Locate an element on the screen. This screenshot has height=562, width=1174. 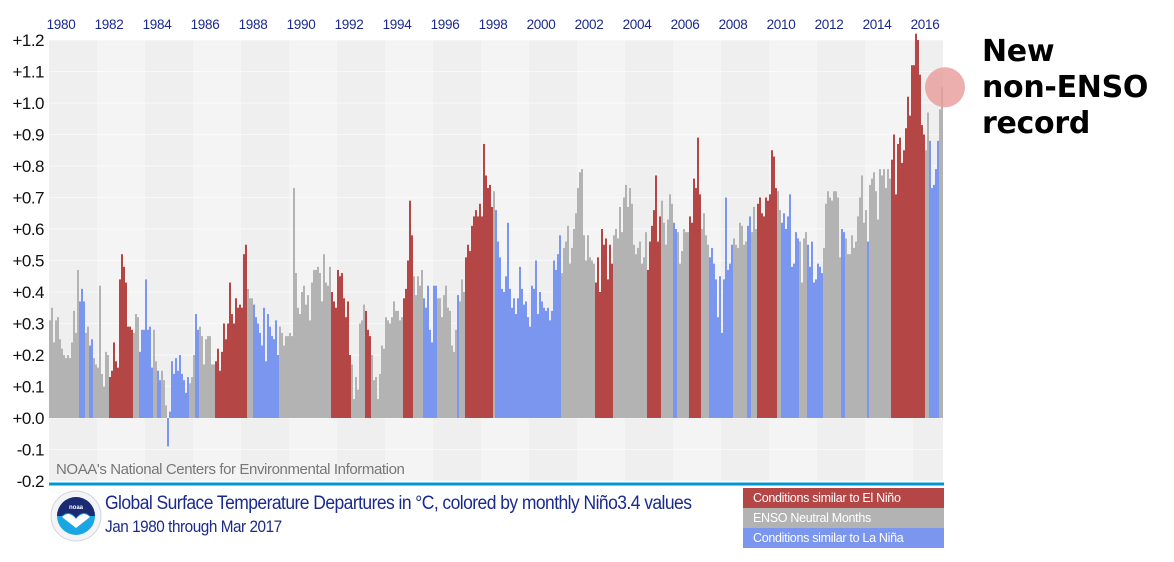
y-tick-label: +0.6 is located at coordinates (28, 229).